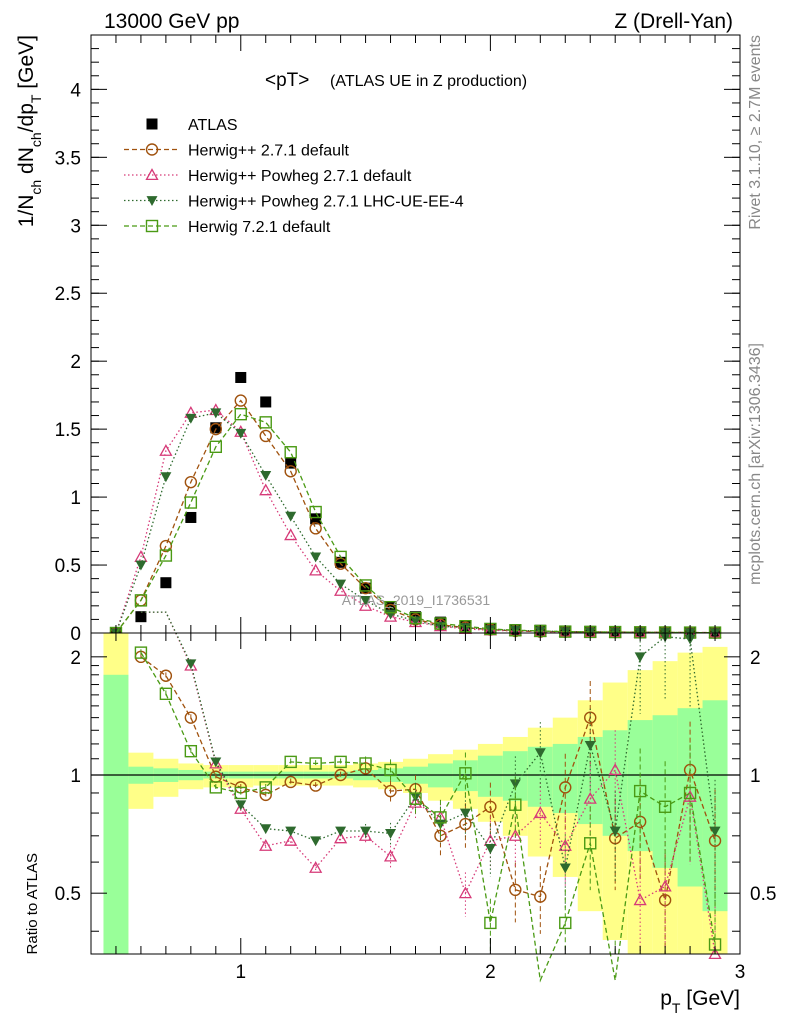 The width and height of the screenshot is (786, 1024). I want to click on y-tick-label: 4, so click(75, 90).